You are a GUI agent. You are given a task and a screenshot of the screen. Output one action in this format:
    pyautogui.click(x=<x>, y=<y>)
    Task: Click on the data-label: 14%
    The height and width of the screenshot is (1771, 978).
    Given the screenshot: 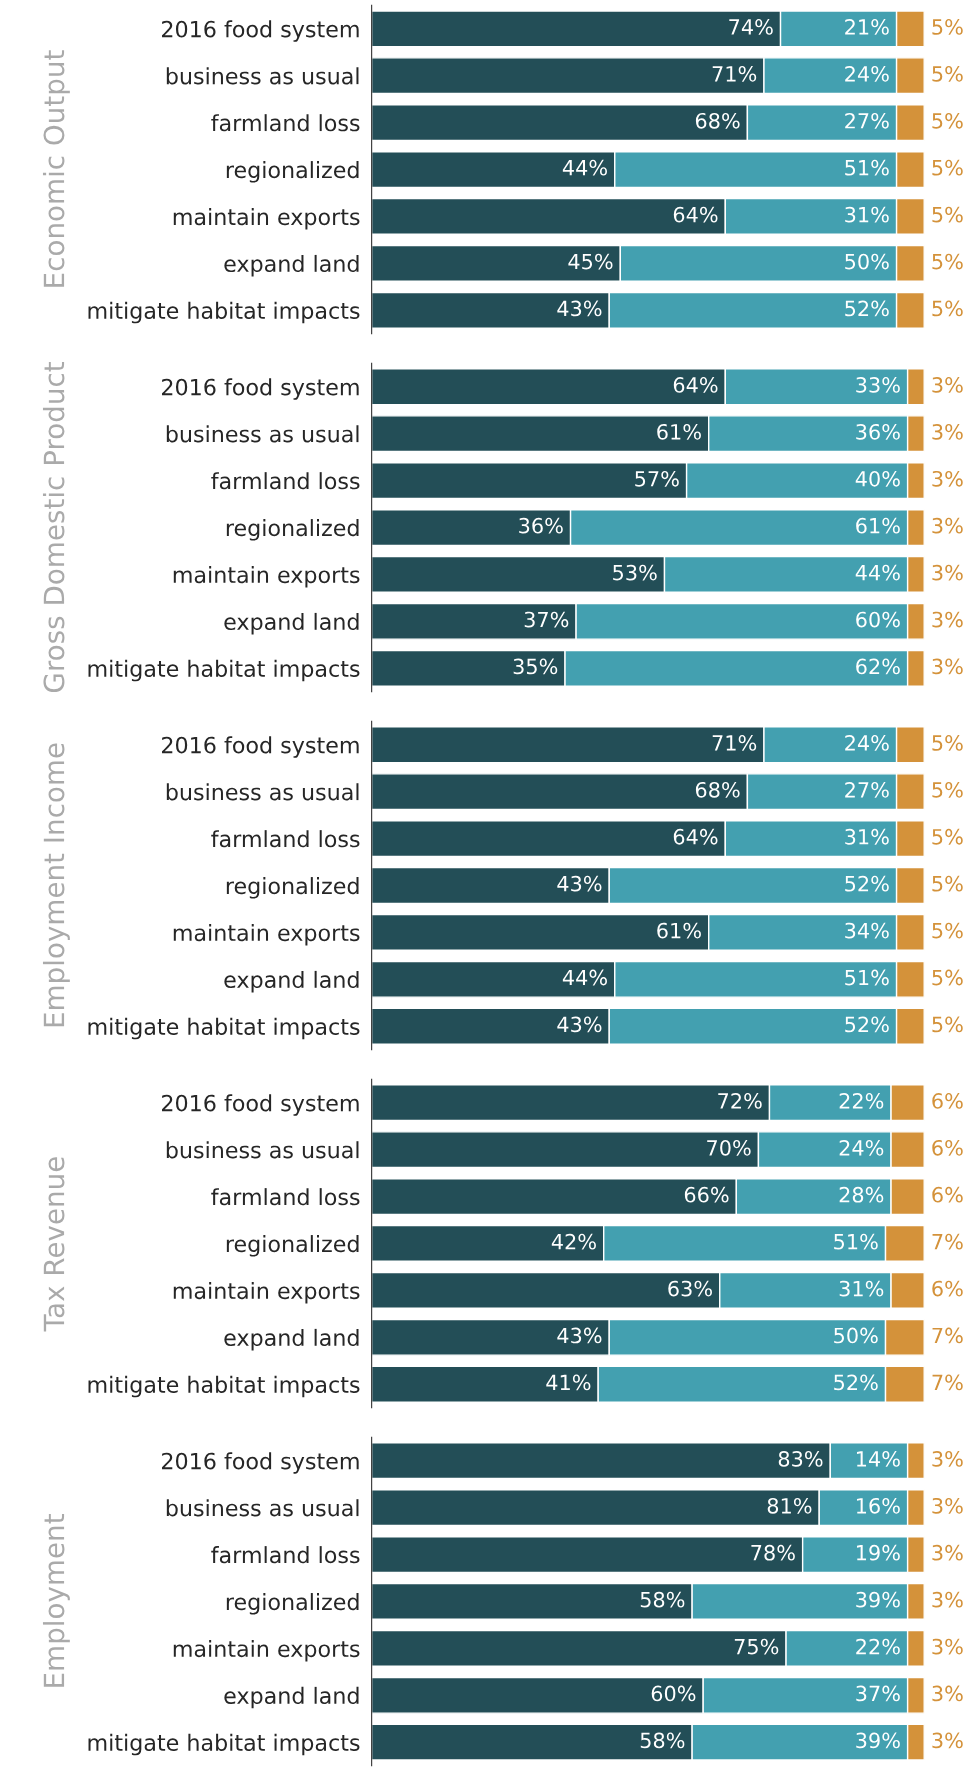 What is the action you would take?
    pyautogui.click(x=878, y=1459)
    